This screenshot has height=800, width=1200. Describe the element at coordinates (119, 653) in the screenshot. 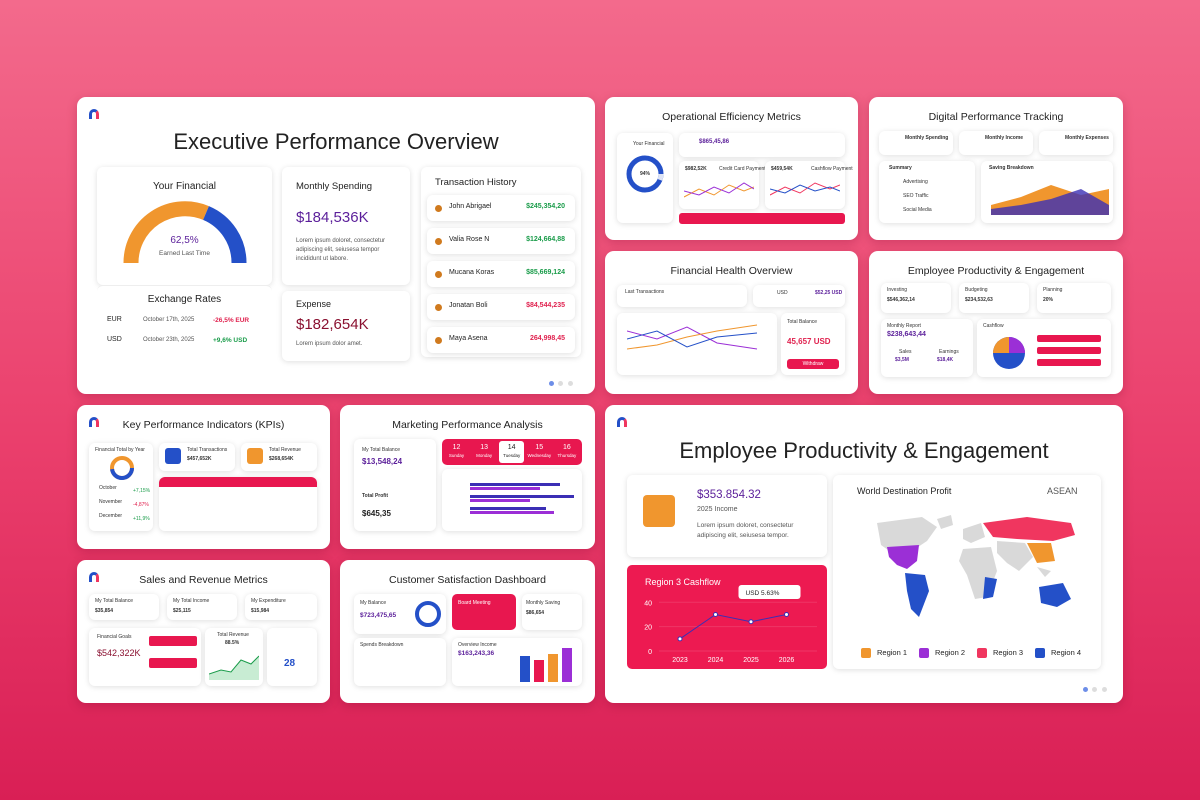

I see `goals: $542,322K` at that location.